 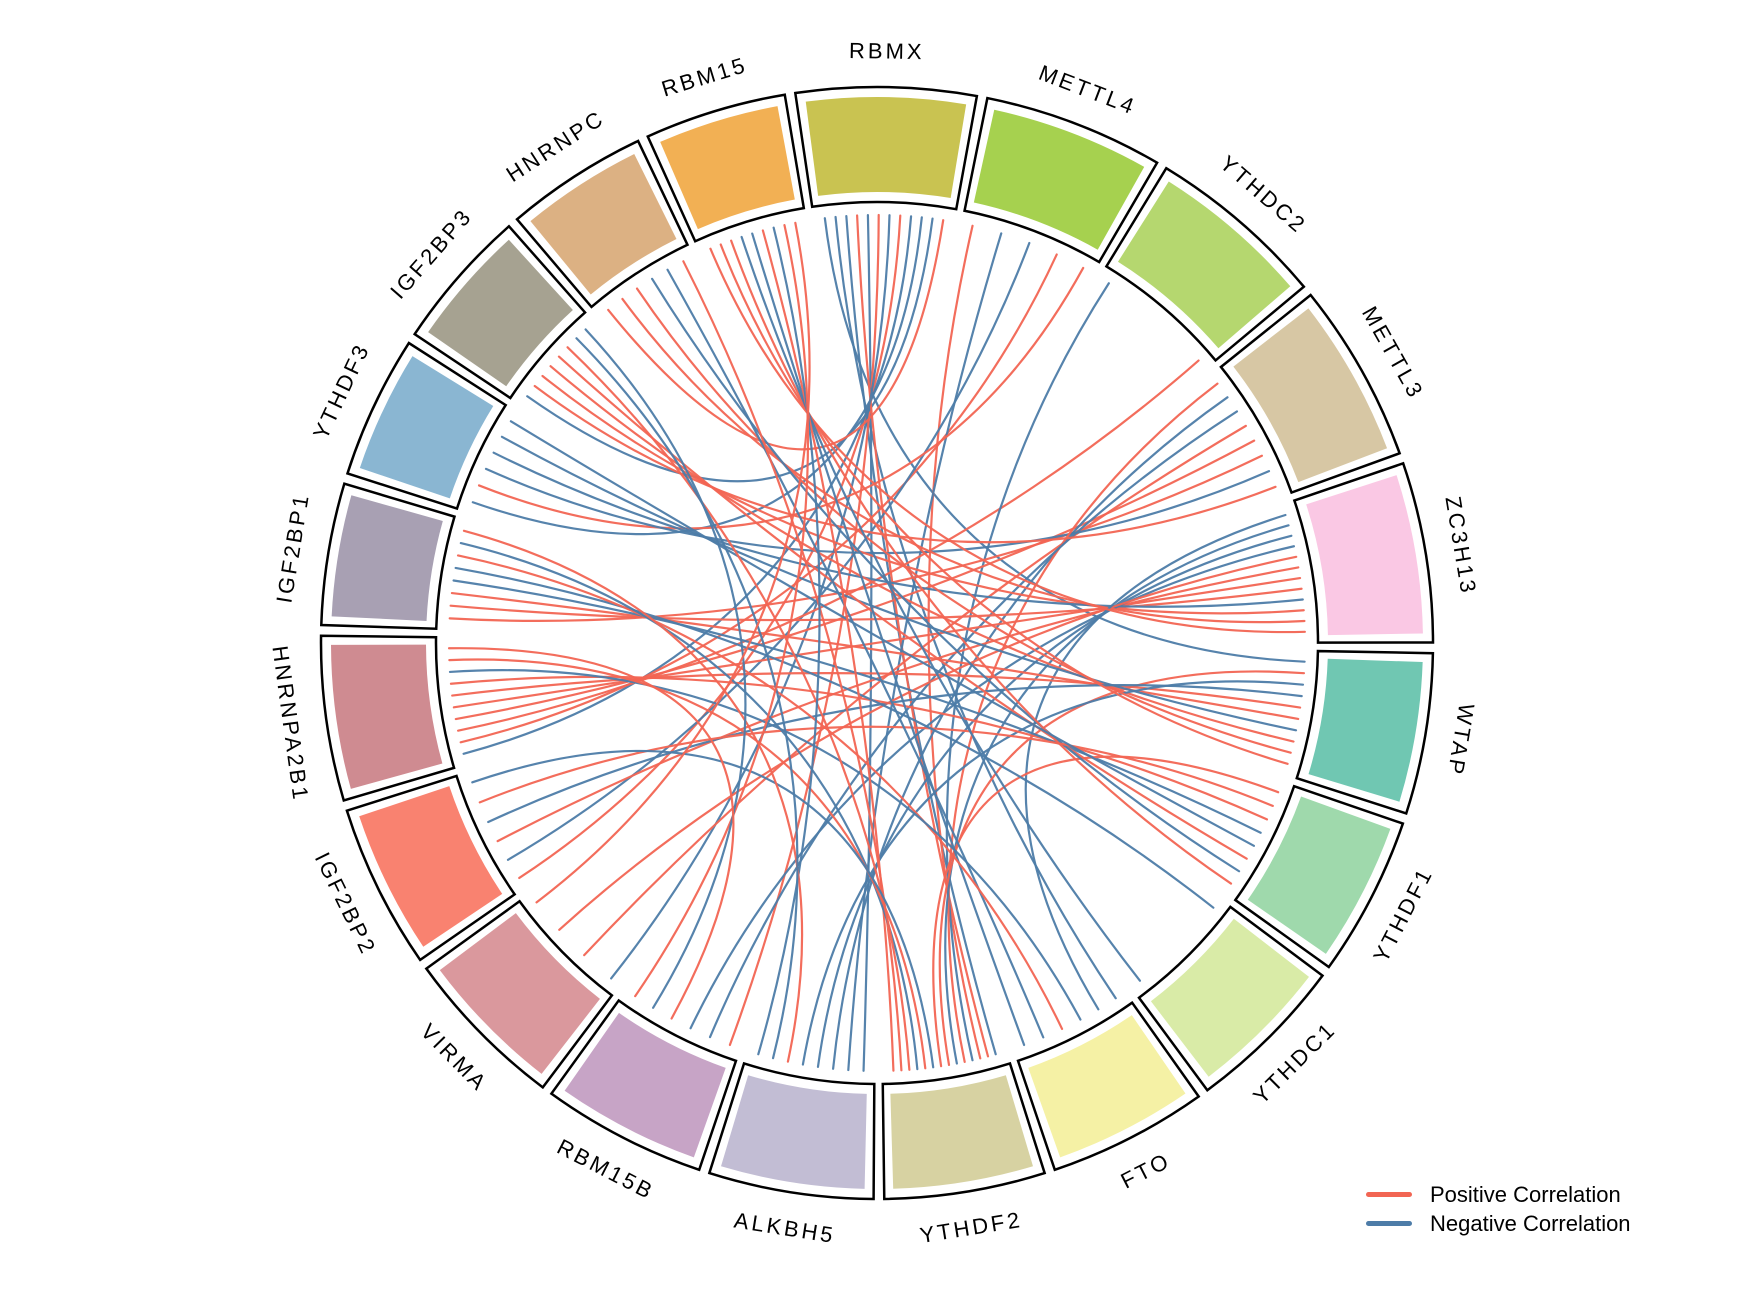 What do you see at coordinates (961, 1132) in the screenshot?
I see `sector-fill-YTHDF2` at bounding box center [961, 1132].